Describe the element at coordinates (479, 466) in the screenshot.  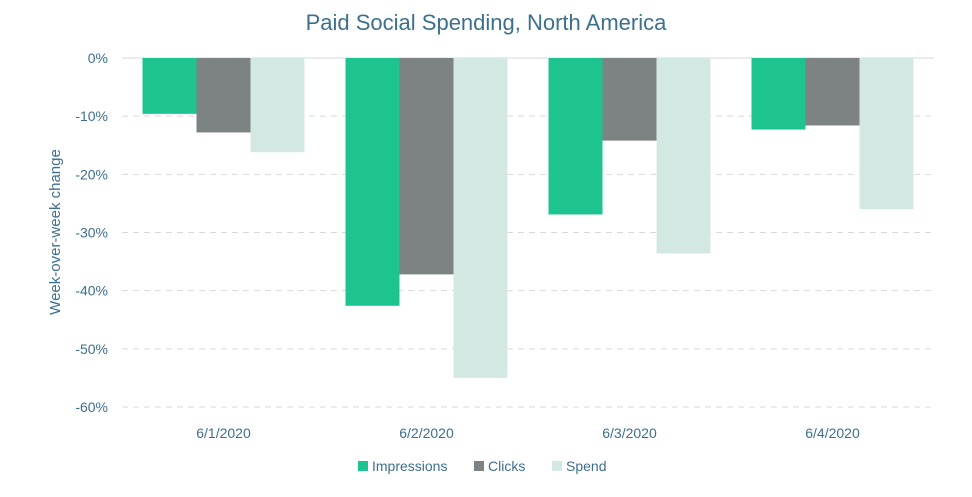
I see `legend-swatch-clicks` at that location.